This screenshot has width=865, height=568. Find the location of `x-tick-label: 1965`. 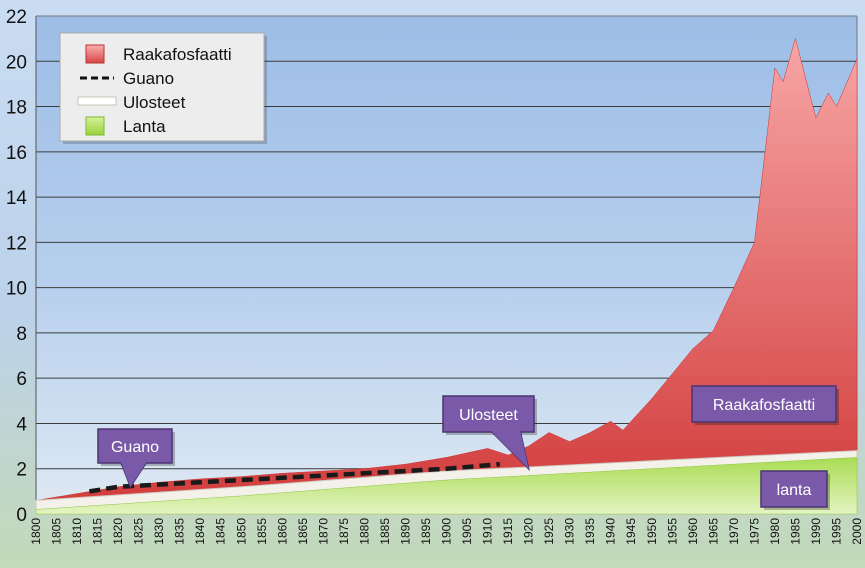

x-tick-label: 1965 is located at coordinates (713, 531).